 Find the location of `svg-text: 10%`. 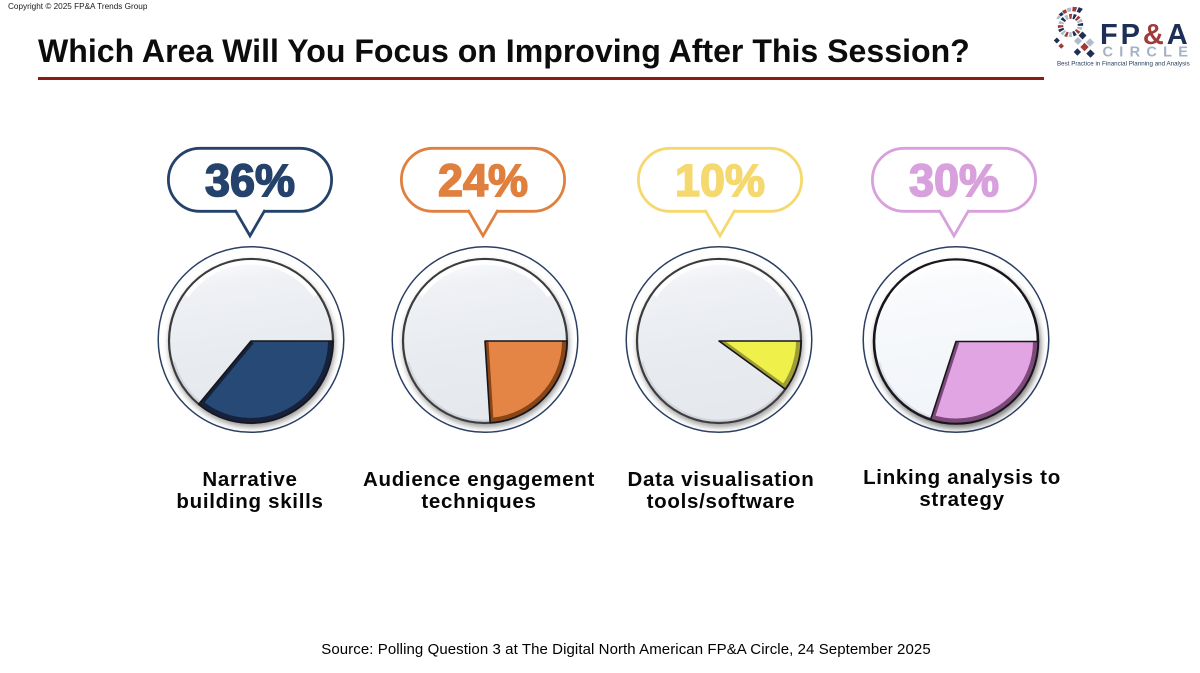

svg-text: 10% is located at coordinates (720, 180).